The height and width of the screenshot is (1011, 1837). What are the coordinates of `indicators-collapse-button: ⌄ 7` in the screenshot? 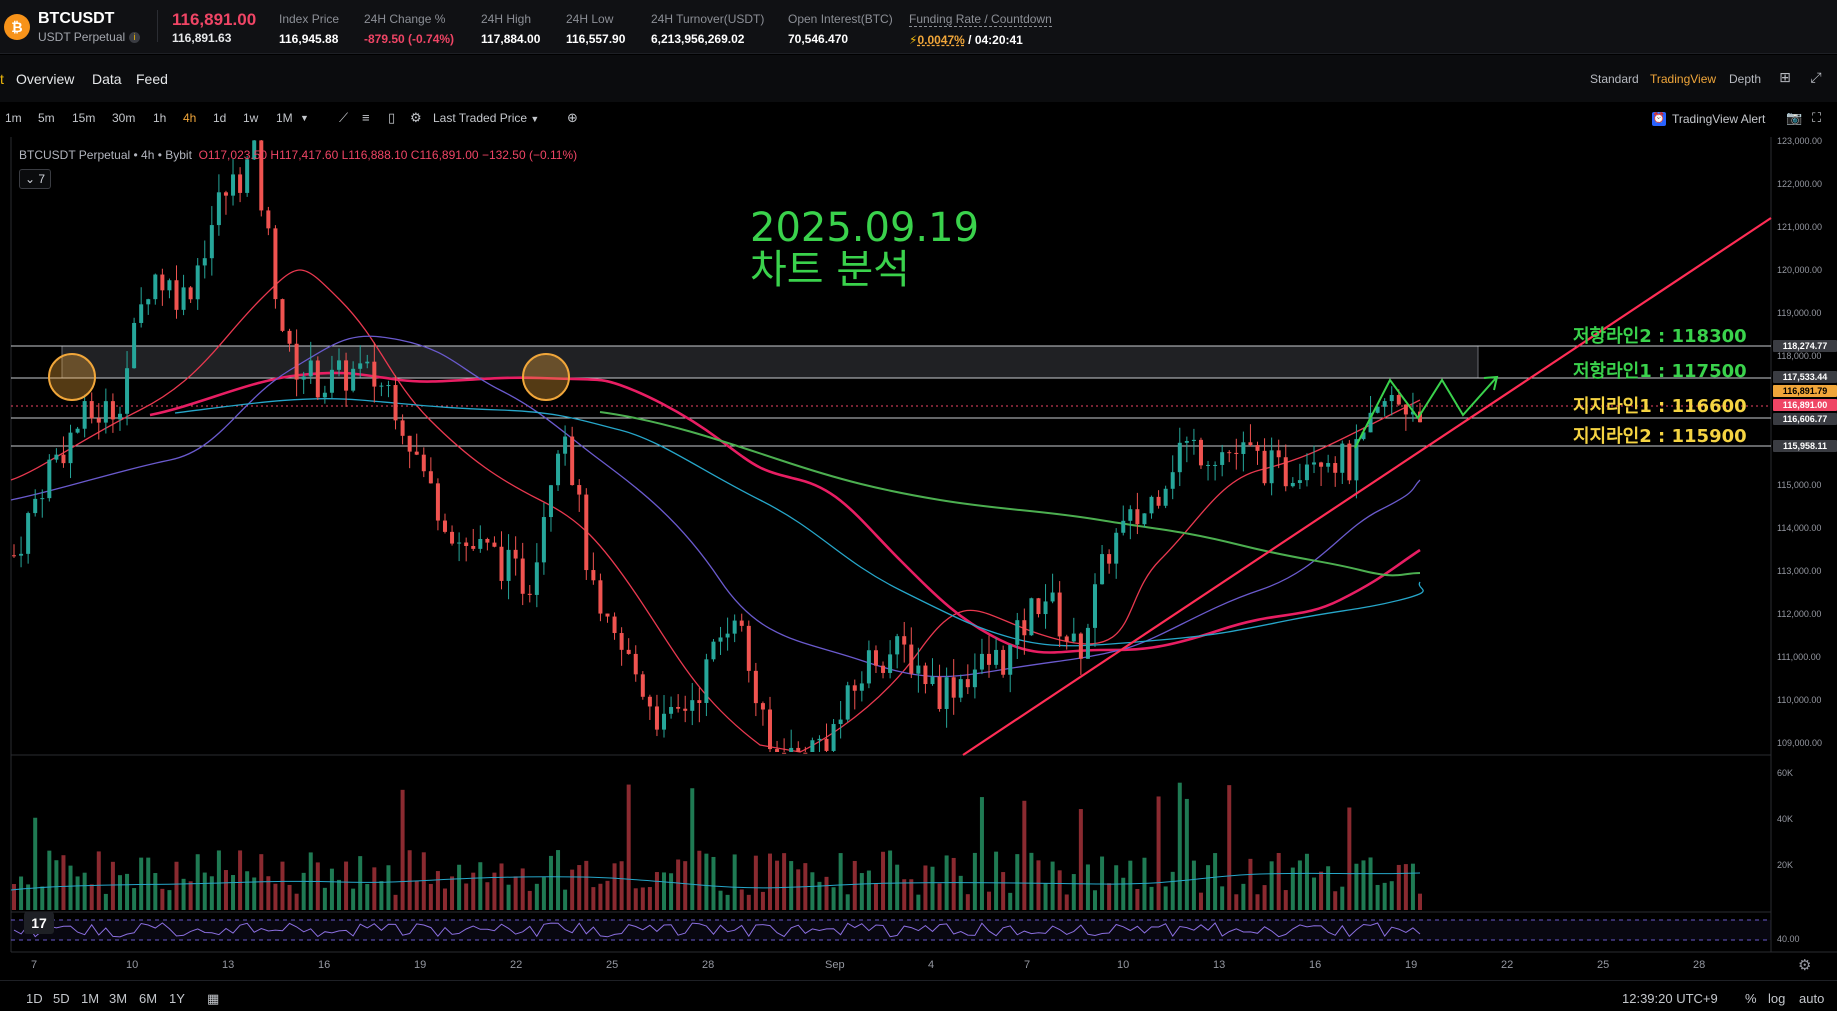 It's located at (35, 179).